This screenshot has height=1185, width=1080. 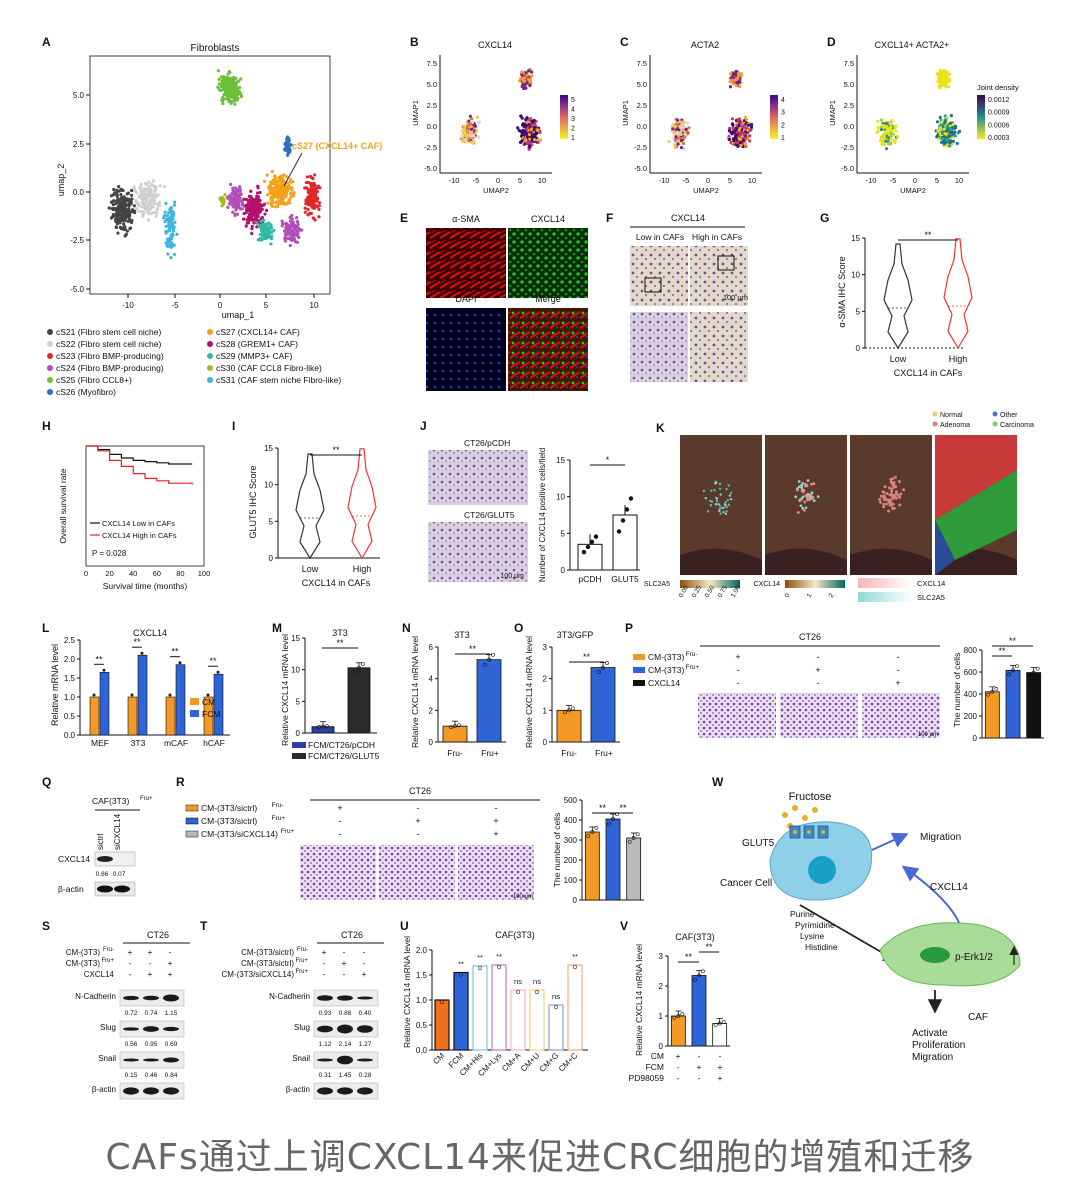 What do you see at coordinates (571, 800) in the screenshot?
I see `panel-r-y-tick-label: 500` at bounding box center [571, 800].